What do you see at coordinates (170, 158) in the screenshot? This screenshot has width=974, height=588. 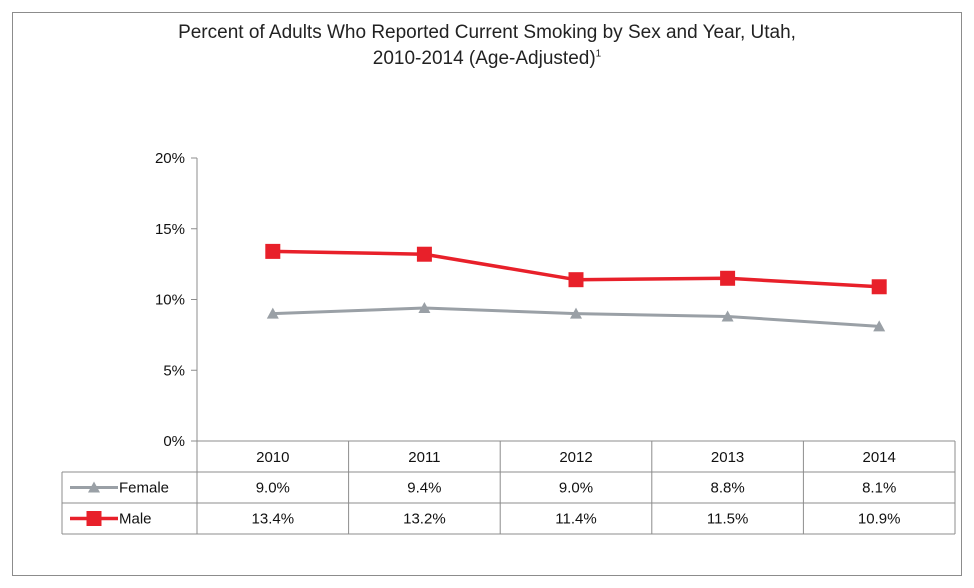 I see `y-tick-label: 20%` at bounding box center [170, 158].